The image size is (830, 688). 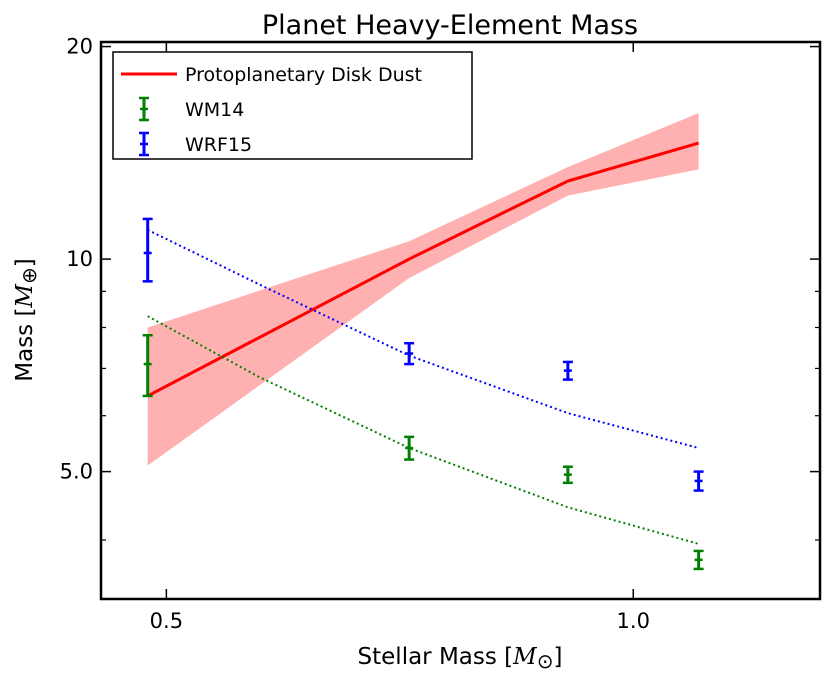 I want to click on legend-entry: Protoplanetary Disk Dust, so click(x=271, y=75).